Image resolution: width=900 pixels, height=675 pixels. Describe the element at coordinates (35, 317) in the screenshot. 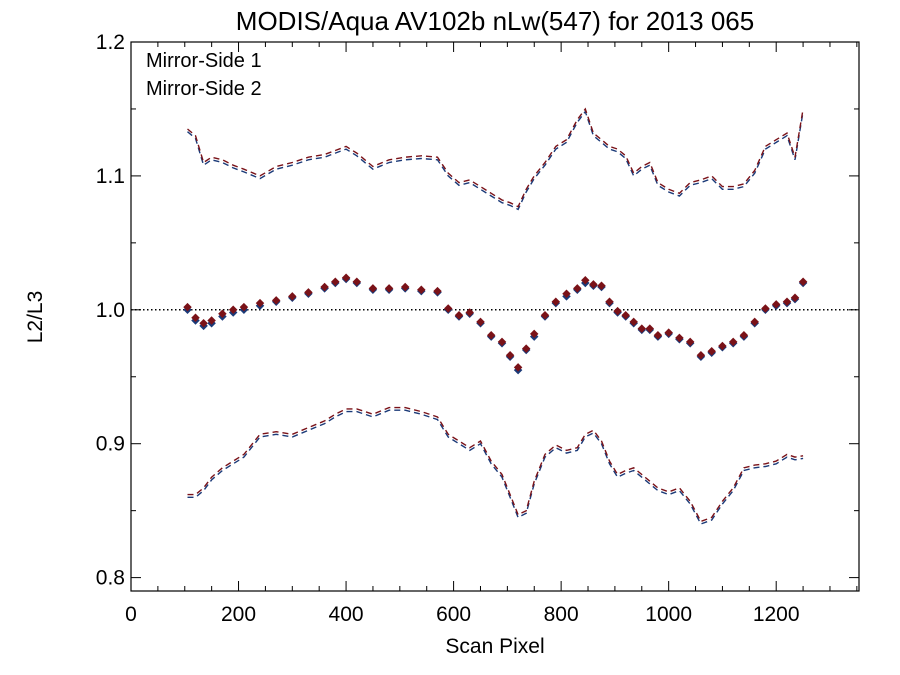

I see `y-axis-label: L2/L3` at that location.